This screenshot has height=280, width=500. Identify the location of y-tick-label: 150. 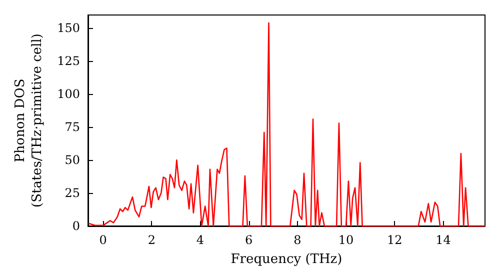
(68, 28).